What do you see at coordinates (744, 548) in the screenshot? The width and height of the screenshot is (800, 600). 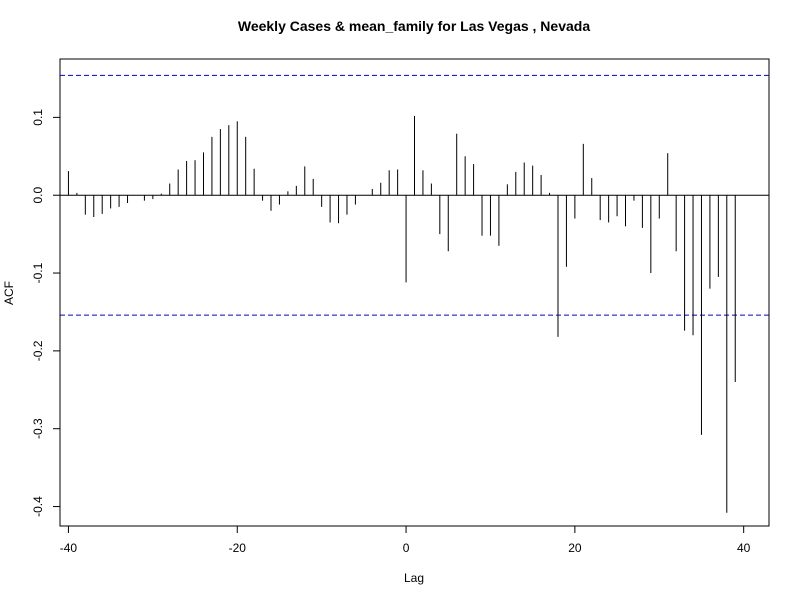 I see `x-tick-label: 40` at bounding box center [744, 548].